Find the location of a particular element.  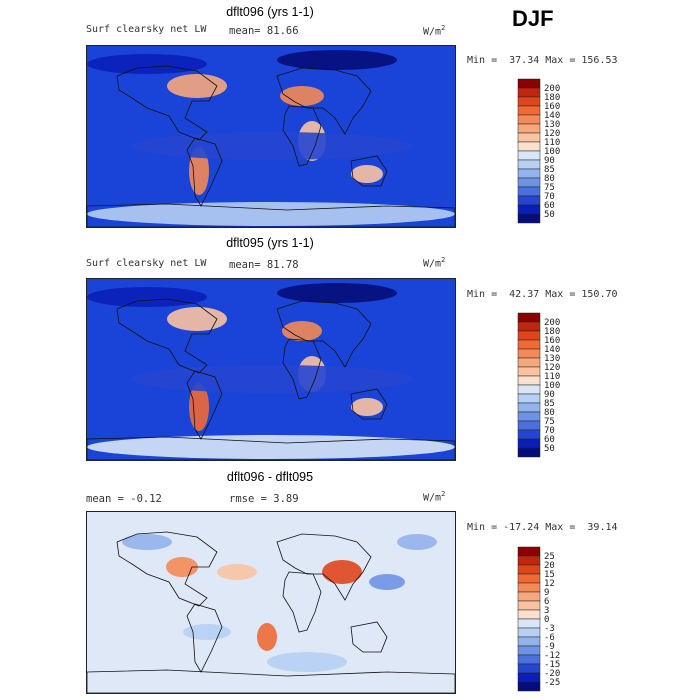

colorbar-tick-label: 130 is located at coordinates (552, 359).